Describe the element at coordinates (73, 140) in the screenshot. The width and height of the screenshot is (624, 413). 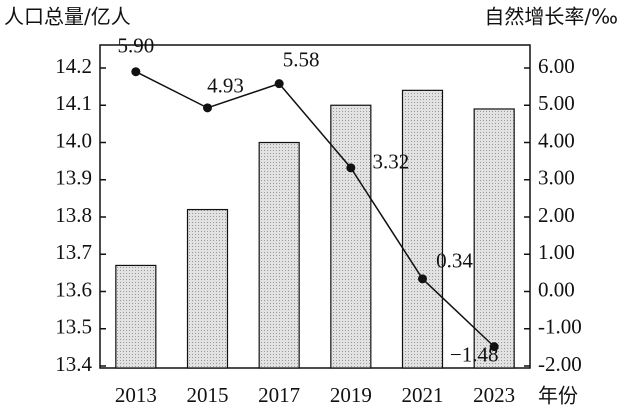
I see `y-tick-label: 14.0` at that location.